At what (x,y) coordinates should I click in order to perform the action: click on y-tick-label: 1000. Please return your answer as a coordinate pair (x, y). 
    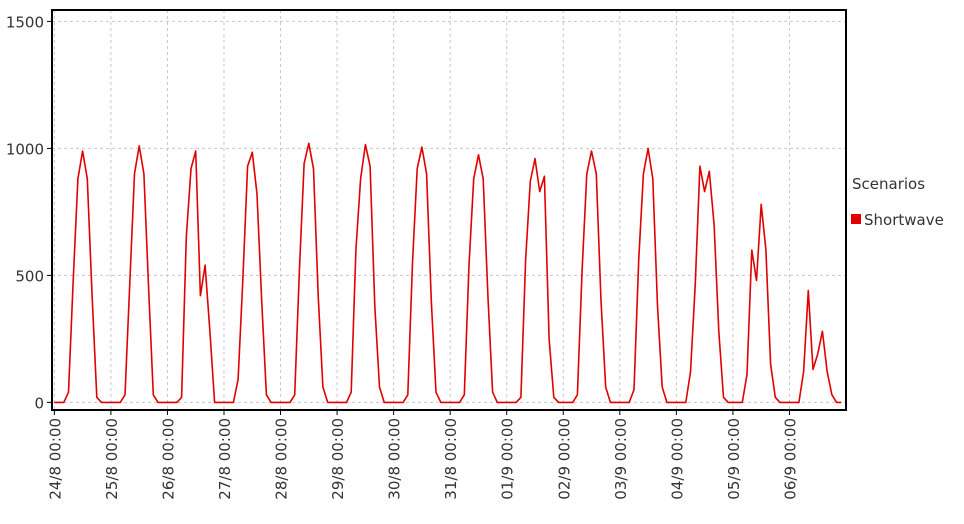
    Looking at the image, I should click on (25, 149).